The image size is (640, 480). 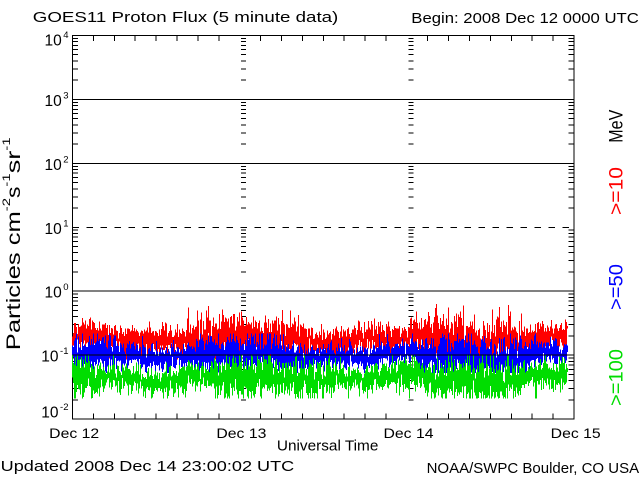 What do you see at coordinates (617, 377) in the screenshot?
I see `svg-text: >=100` at bounding box center [617, 377].